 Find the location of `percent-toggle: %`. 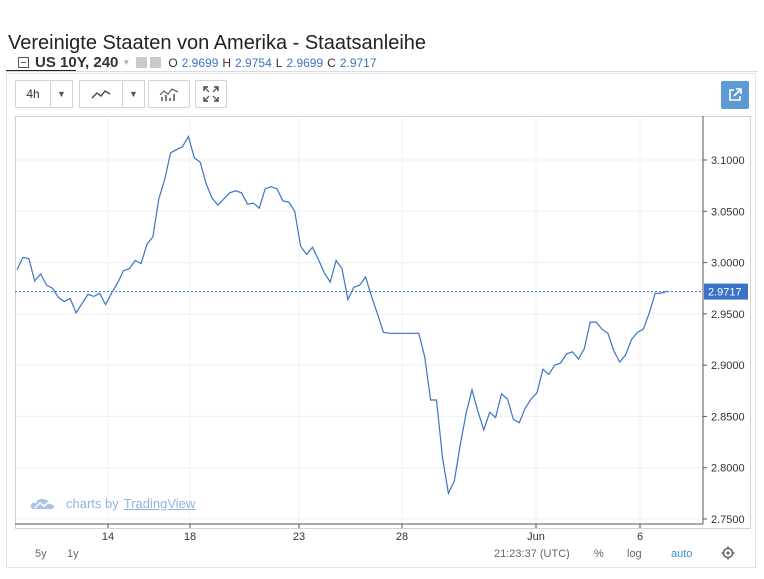

percent-toggle: % is located at coordinates (599, 554).